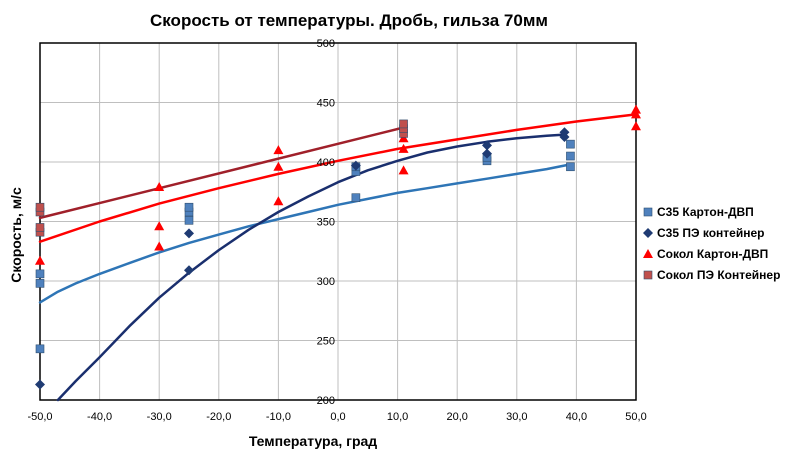 The image size is (800, 463). I want to click on y-tick-label: 400, so click(326, 163).